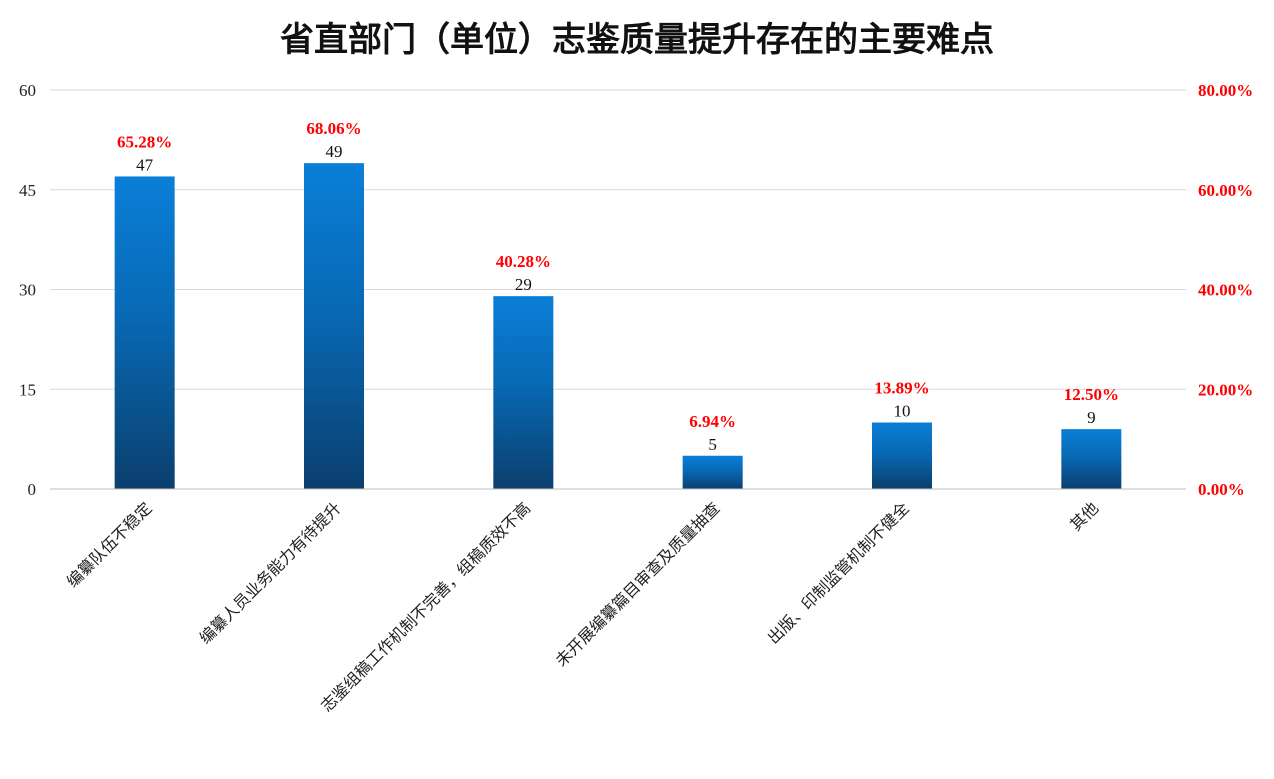 This screenshot has width=1274, height=779. I want to click on percent-label: 6.94%, so click(712, 421).